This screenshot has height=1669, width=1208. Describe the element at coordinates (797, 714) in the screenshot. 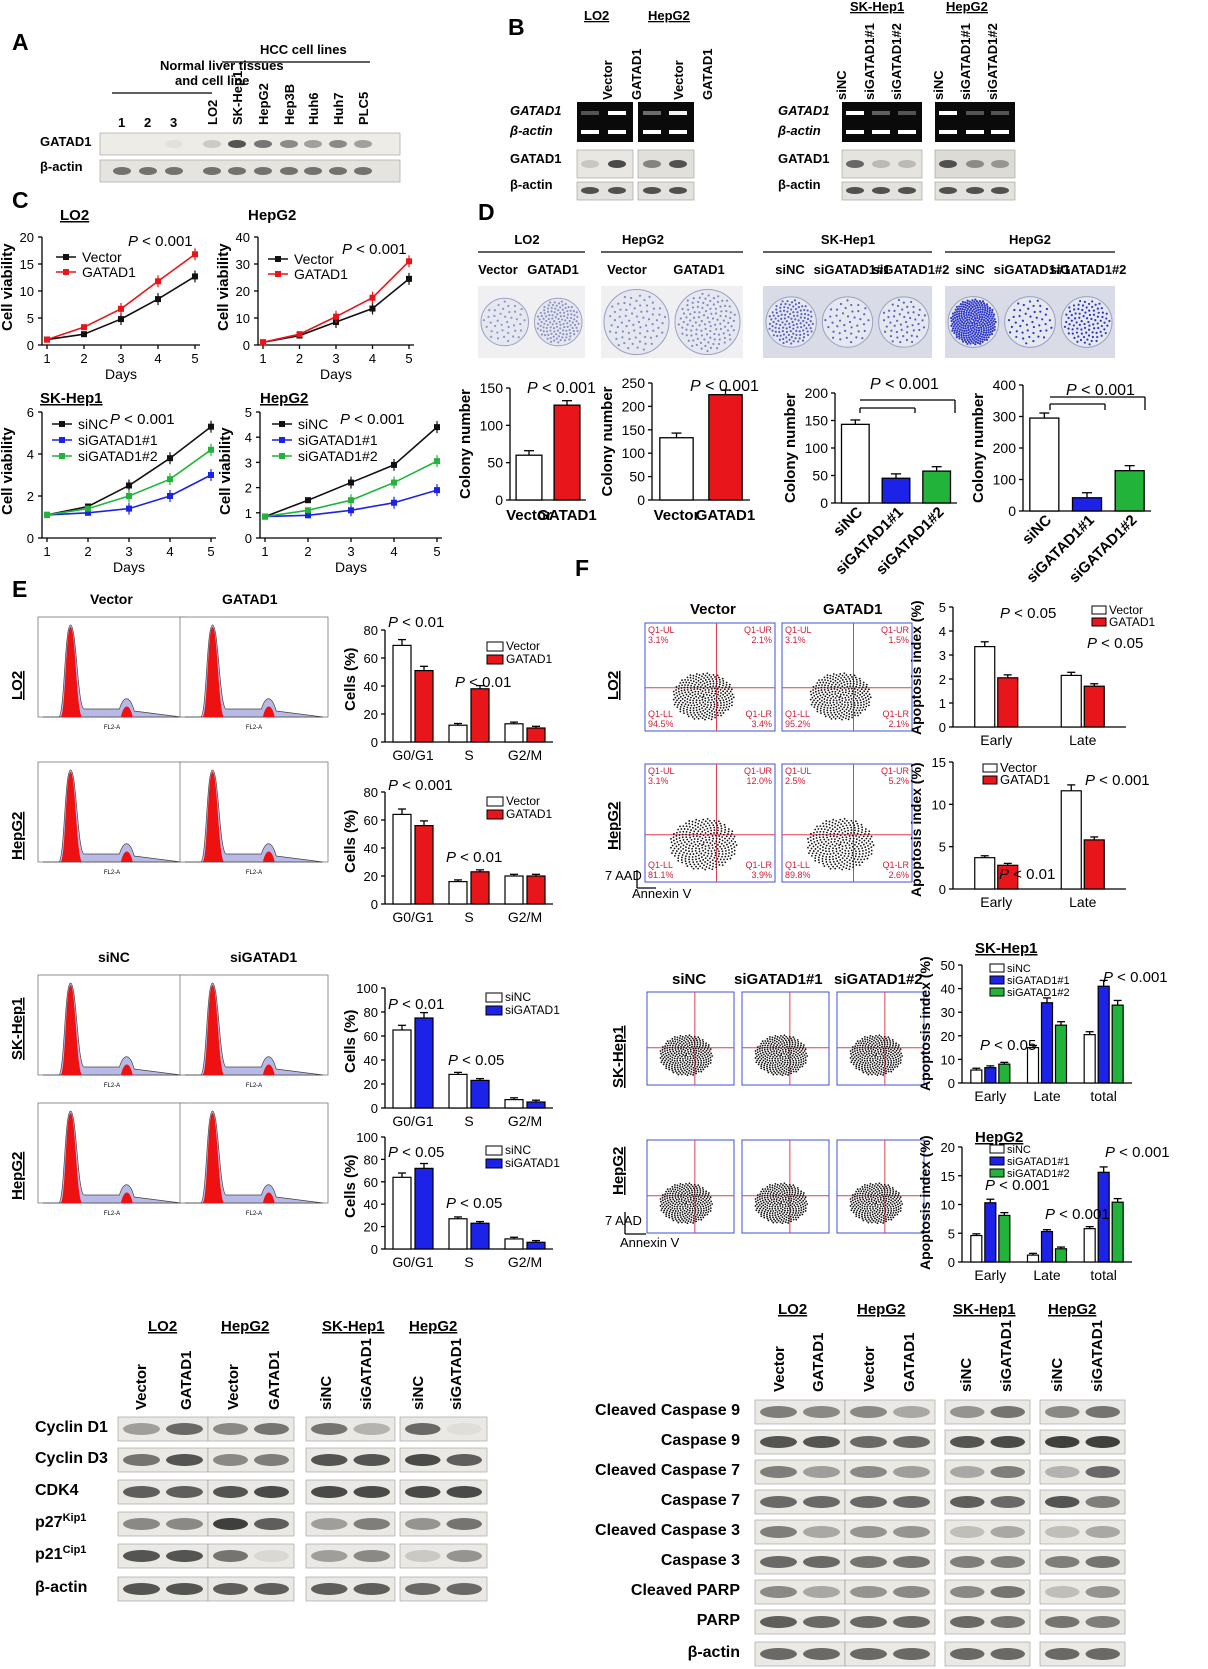

I see `quad-label: Q1-LL` at that location.